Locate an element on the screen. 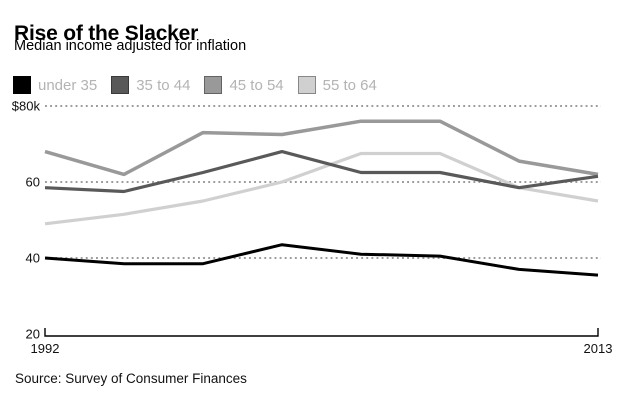 The height and width of the screenshot is (400, 630). y-tick-label: 60 is located at coordinates (33, 182).